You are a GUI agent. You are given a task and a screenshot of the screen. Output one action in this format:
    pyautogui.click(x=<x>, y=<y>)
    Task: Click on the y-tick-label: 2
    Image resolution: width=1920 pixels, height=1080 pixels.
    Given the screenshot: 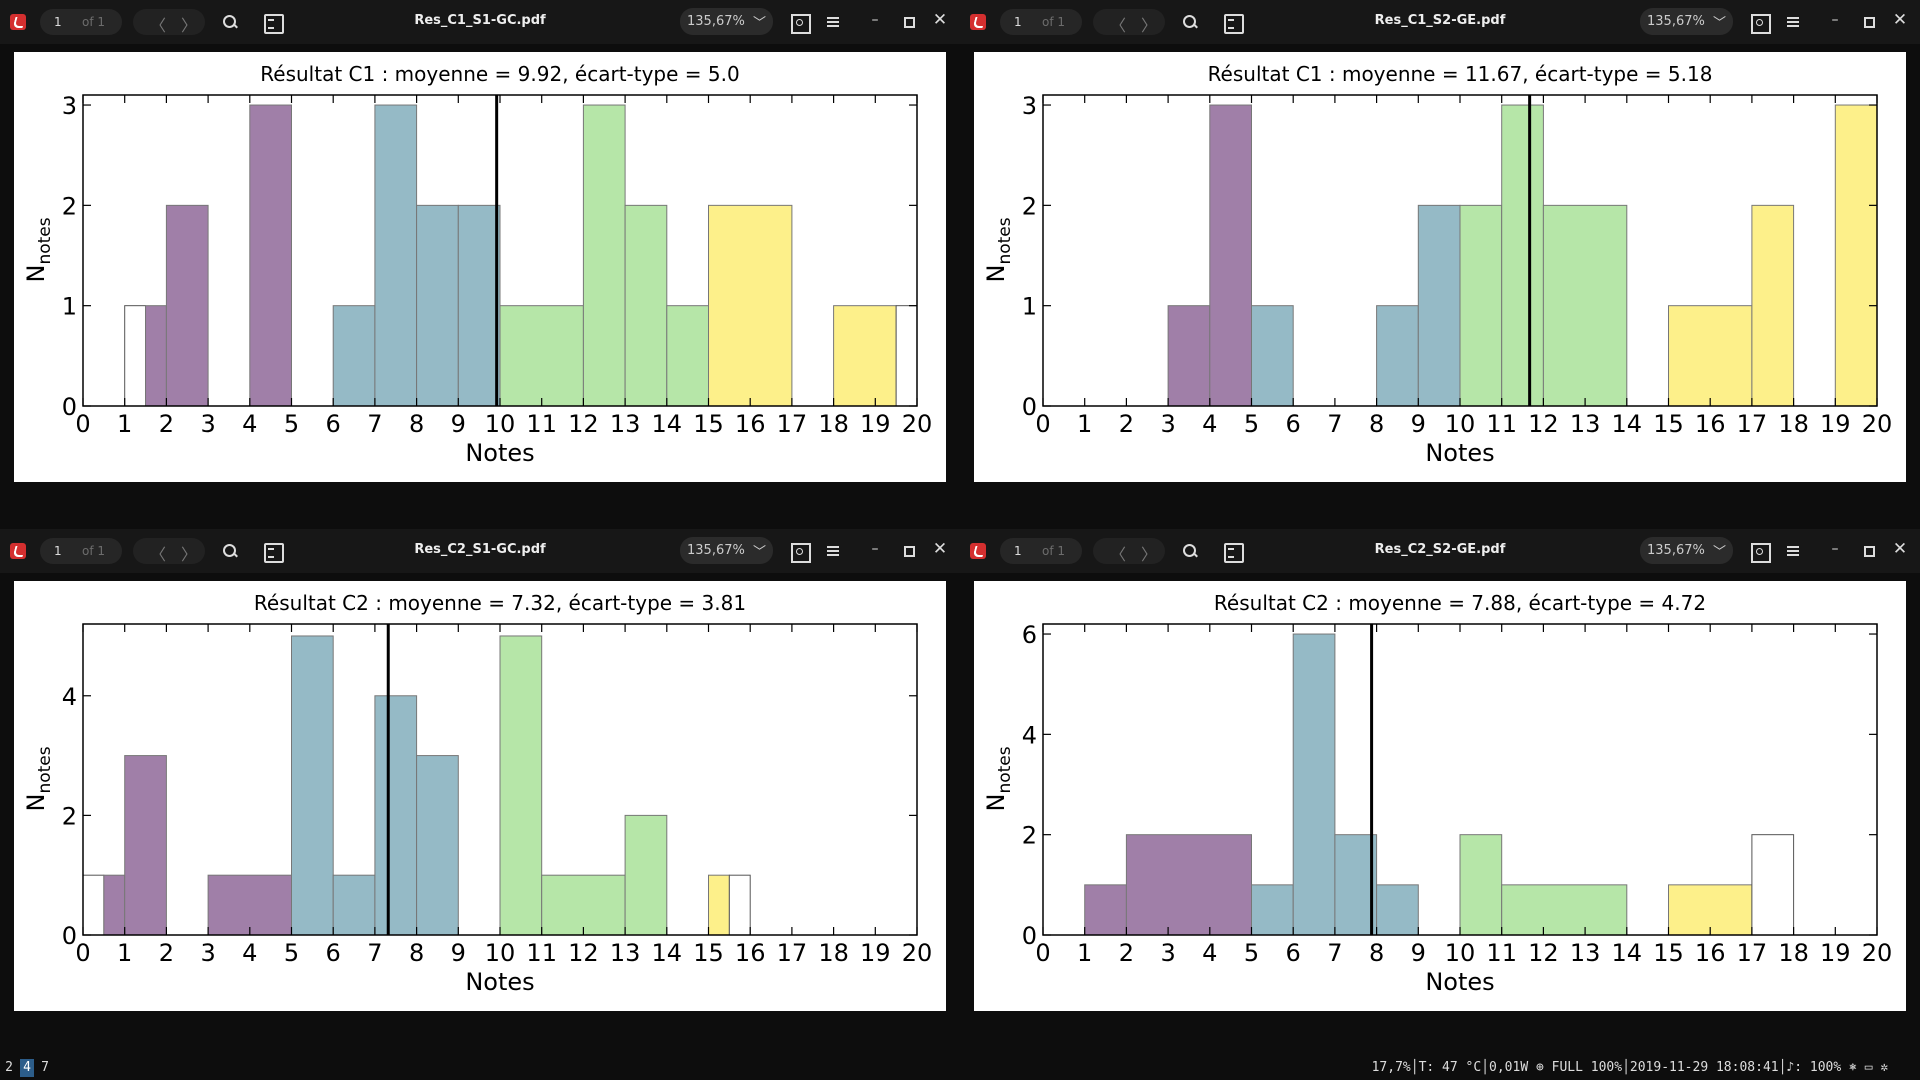 What is the action you would take?
    pyautogui.click(x=1029, y=836)
    